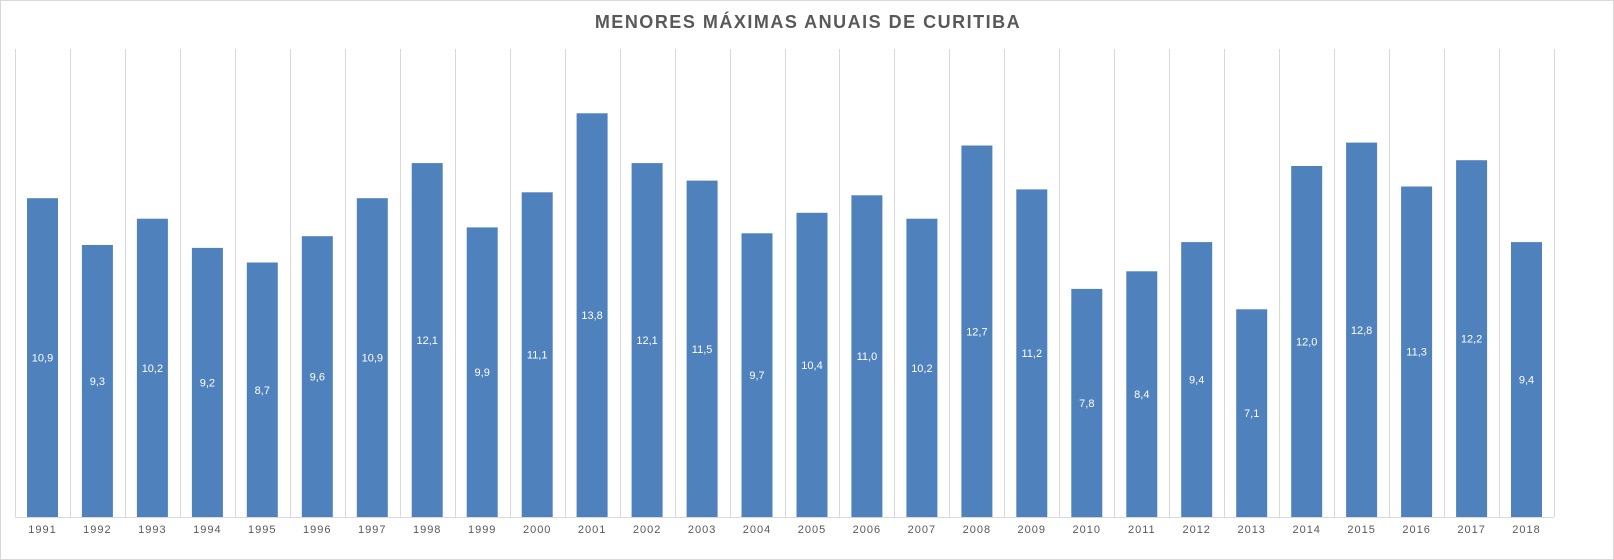 The width and height of the screenshot is (1614, 560). Describe the element at coordinates (812, 530) in the screenshot. I see `x-tick-2005: 2005` at that location.